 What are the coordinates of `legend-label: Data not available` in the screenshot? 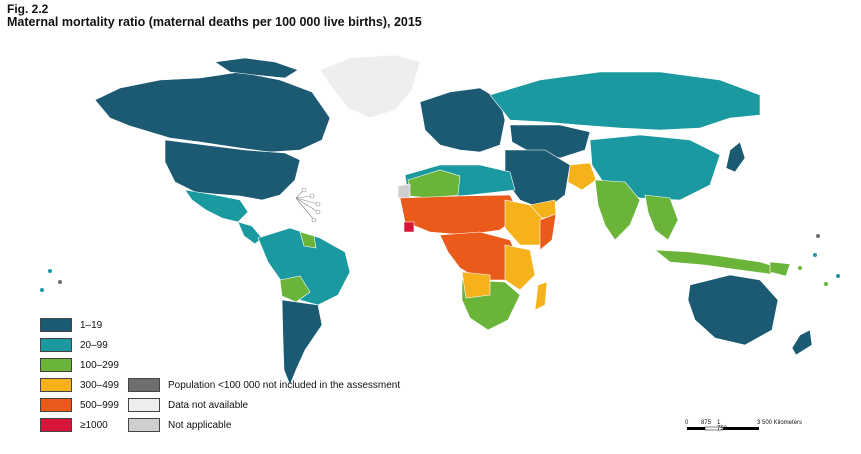 It's located at (208, 405).